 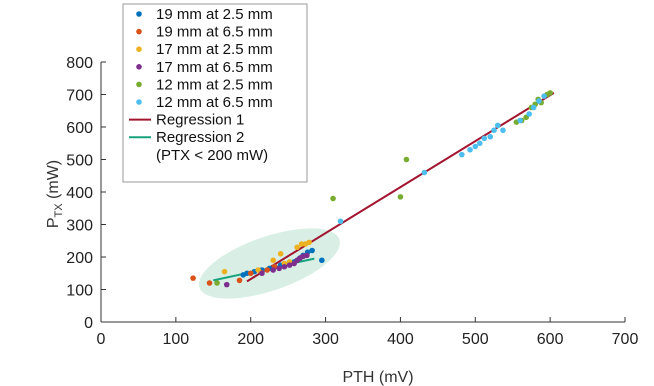 What do you see at coordinates (79, 291) in the screenshot?
I see `y-tick-label: 100` at bounding box center [79, 291].